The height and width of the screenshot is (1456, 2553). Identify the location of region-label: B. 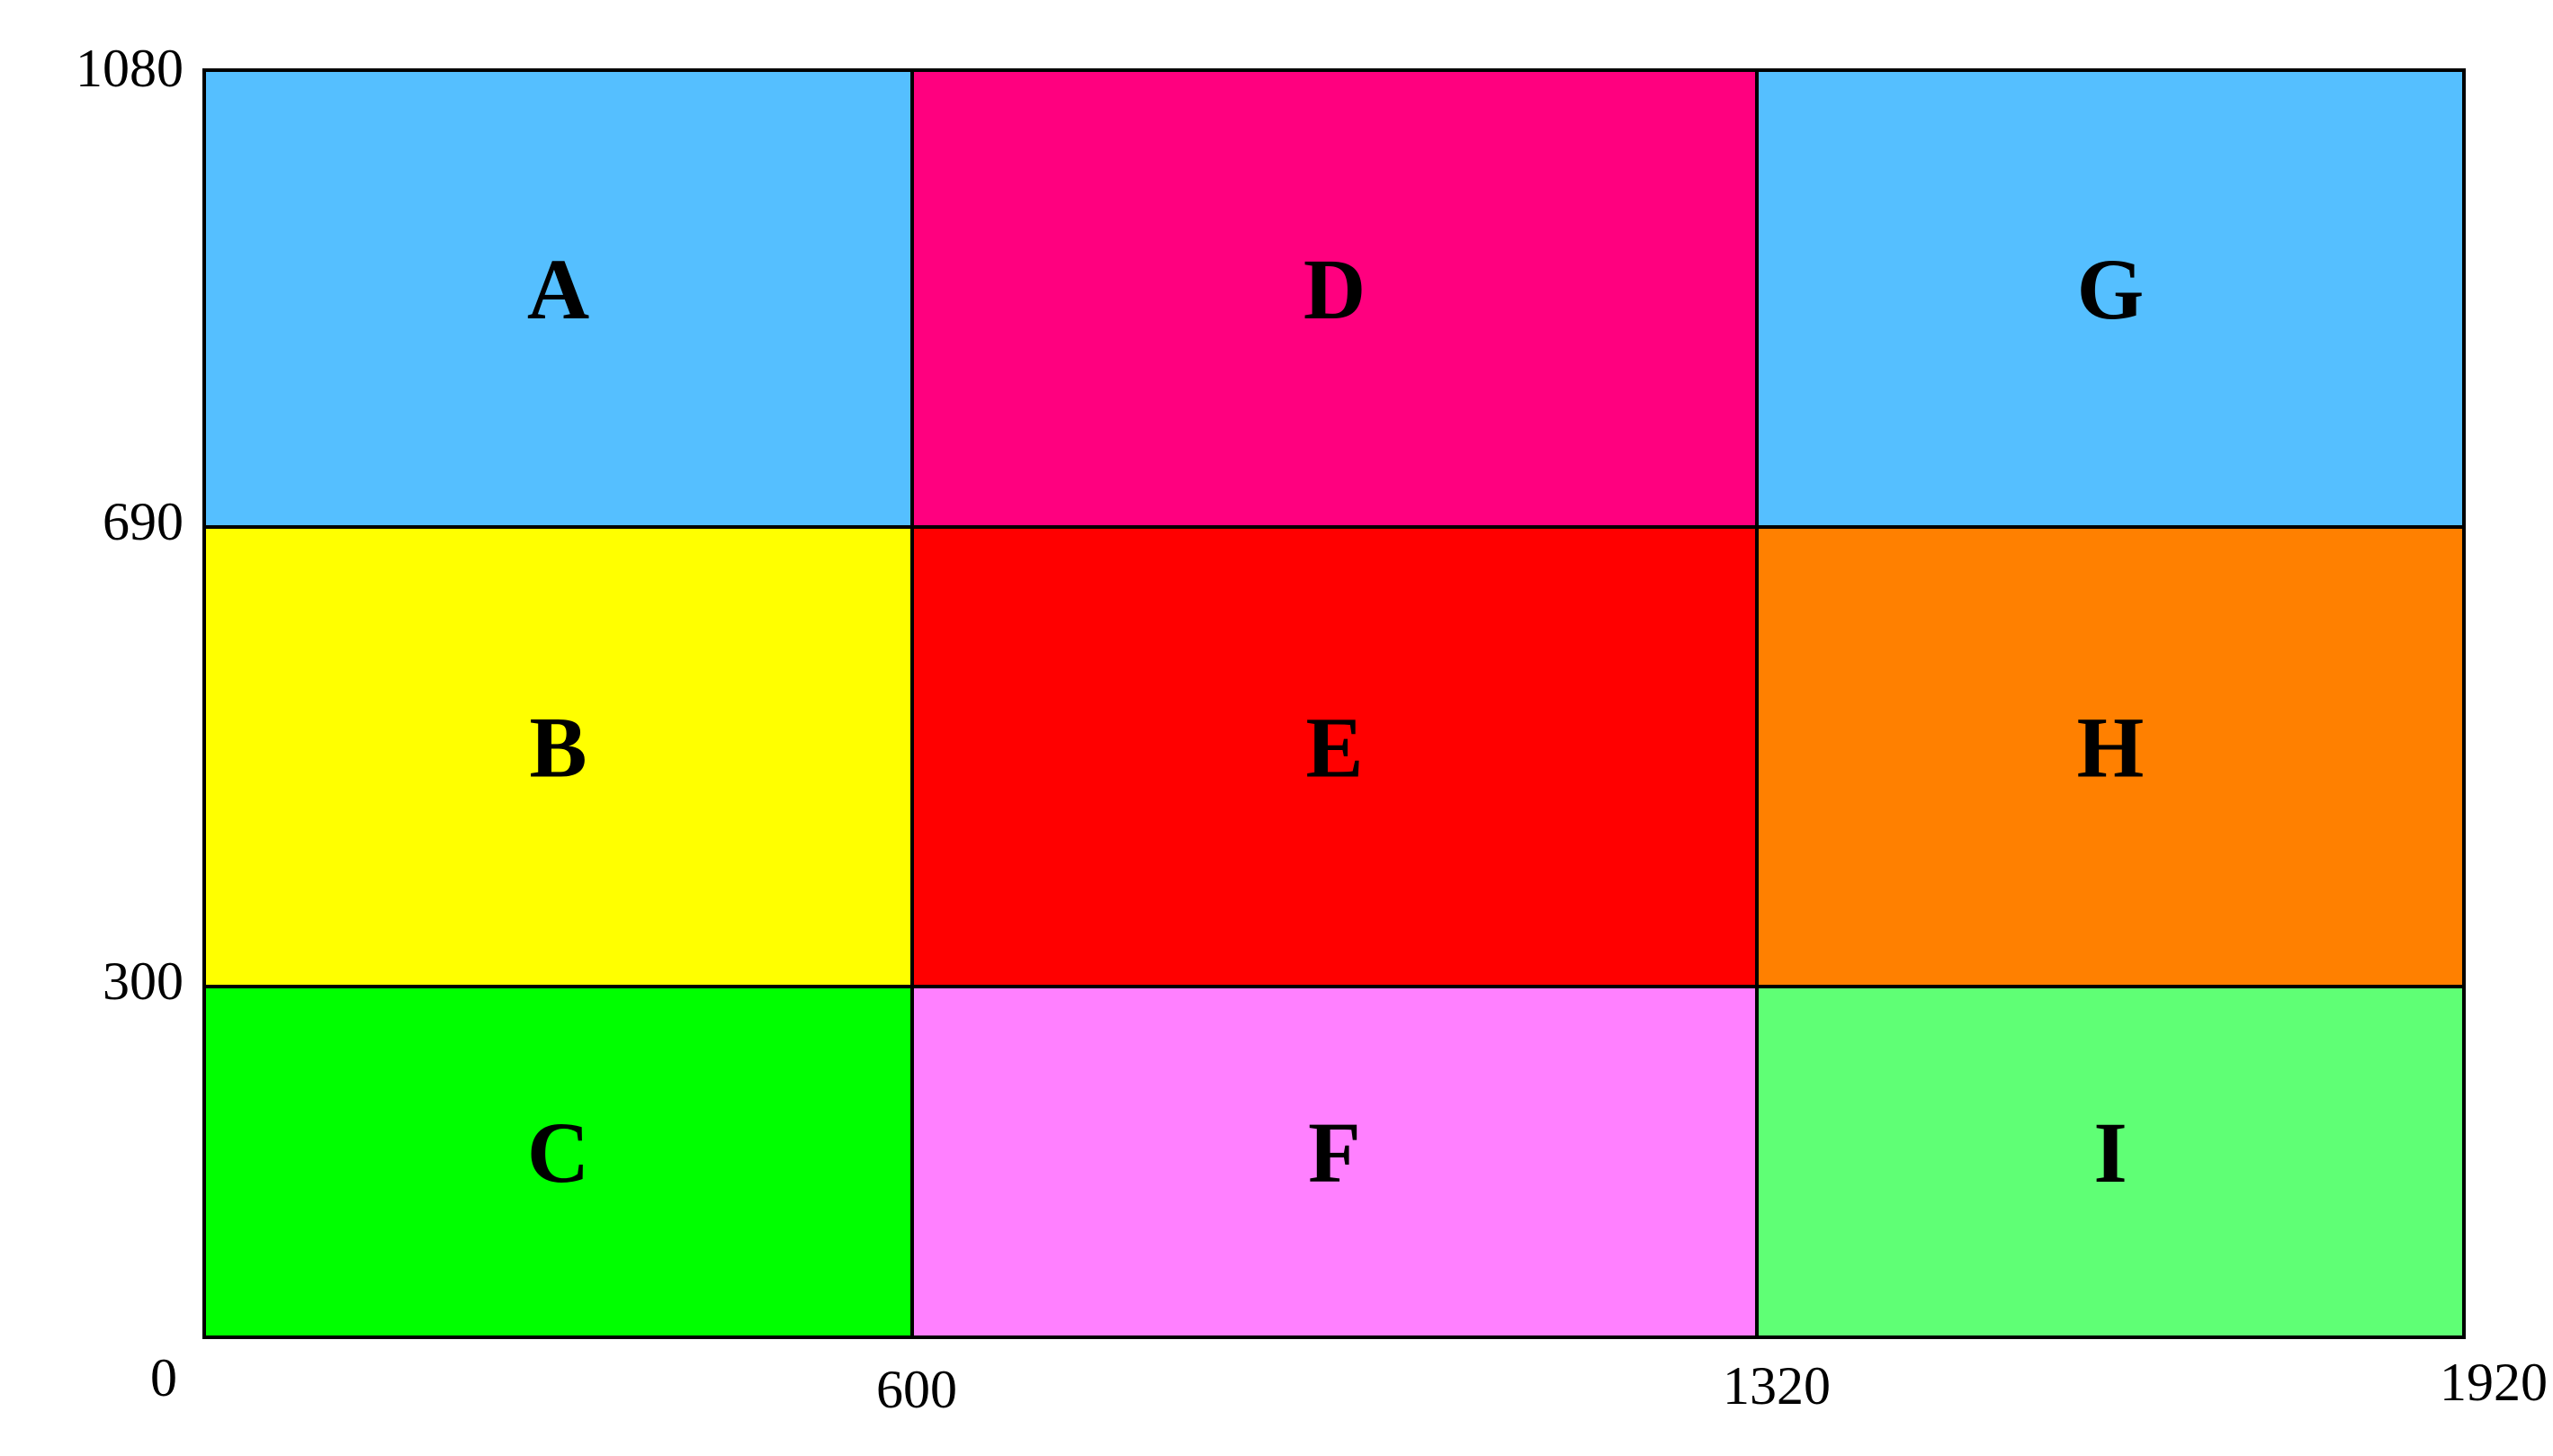
(558, 748).